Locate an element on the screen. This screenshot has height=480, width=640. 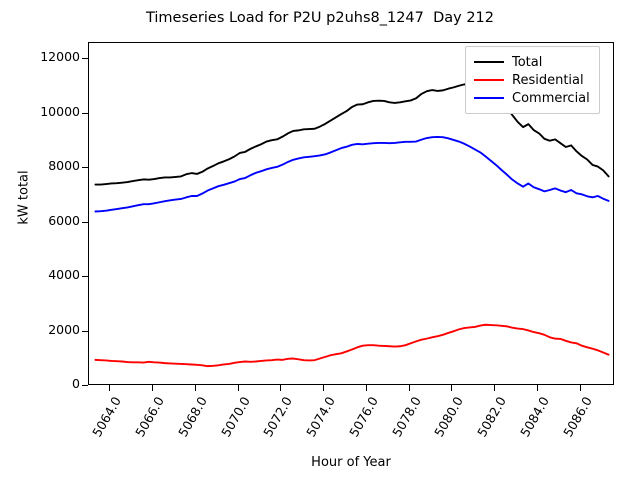
x-axis-tick-label: 5080.0 is located at coordinates (449, 417).